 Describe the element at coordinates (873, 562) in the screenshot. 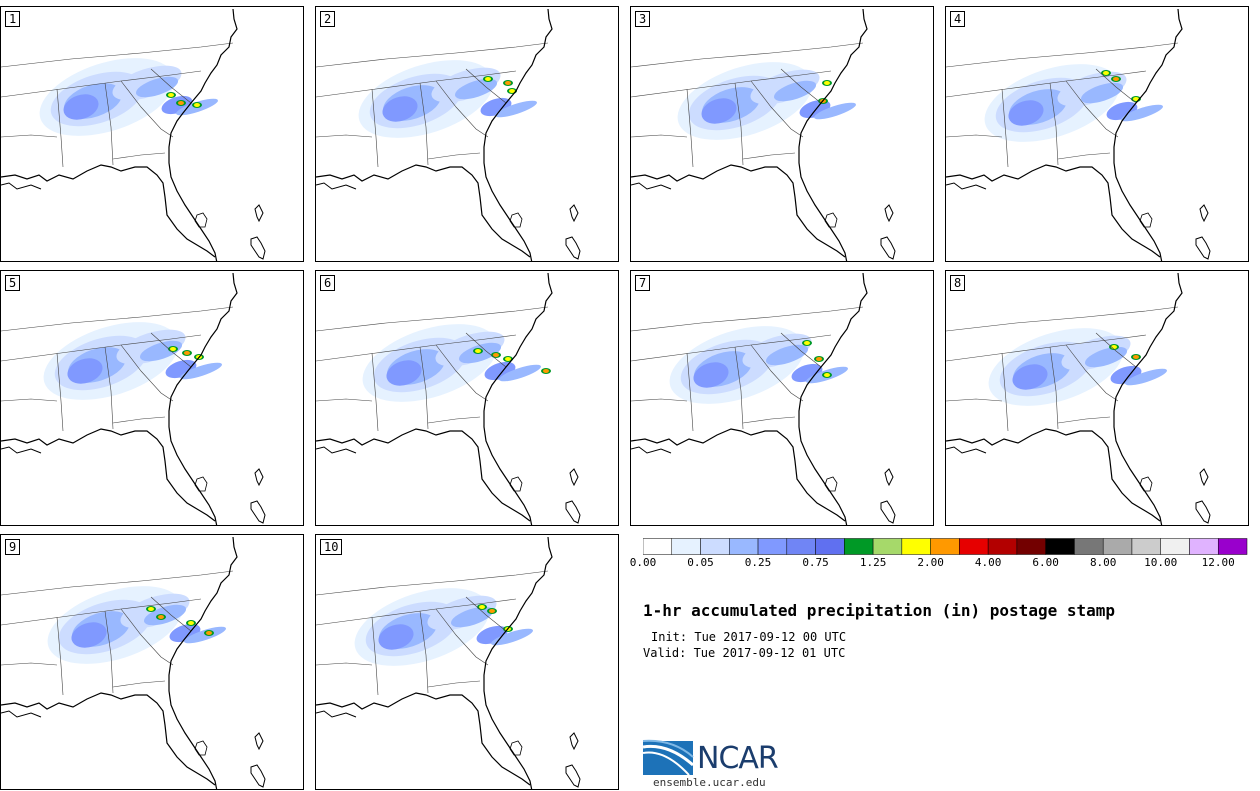

I see `colorbar-tick-label: 1.25` at that location.